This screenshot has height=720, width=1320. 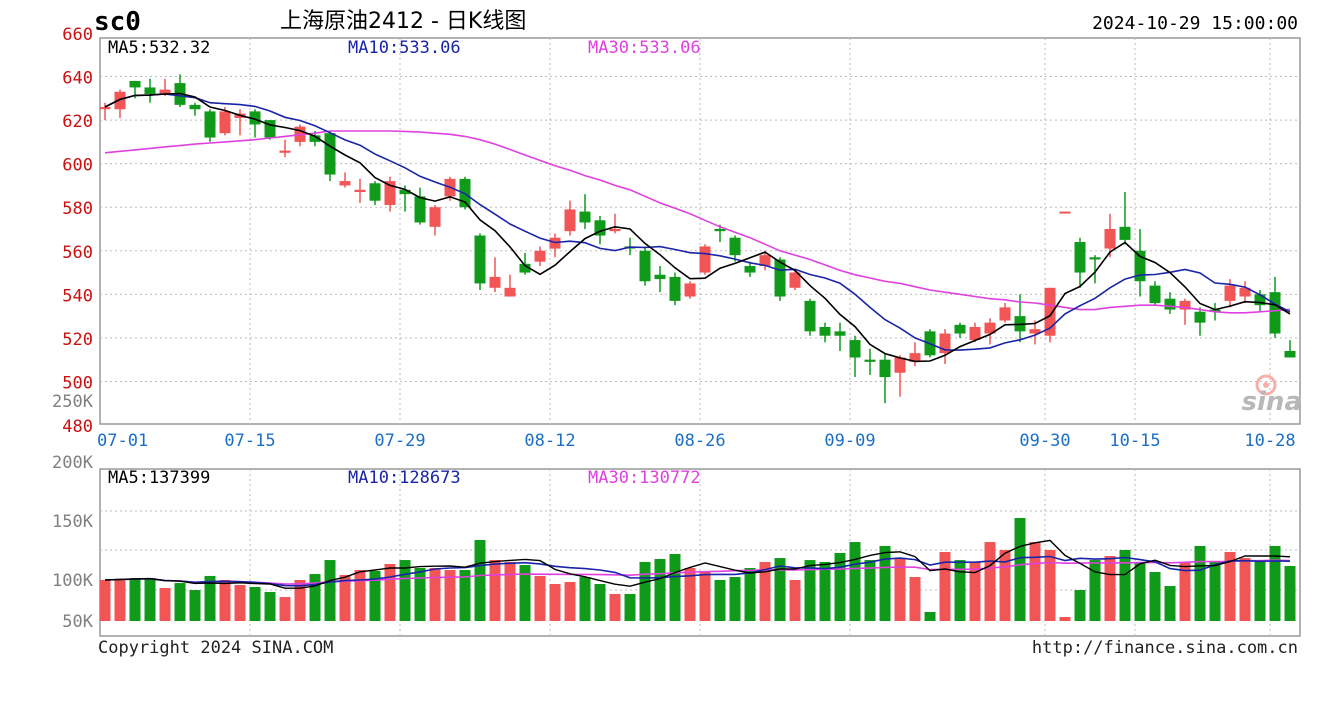 I want to click on volume-tick-label: 150K, so click(x=73, y=522).